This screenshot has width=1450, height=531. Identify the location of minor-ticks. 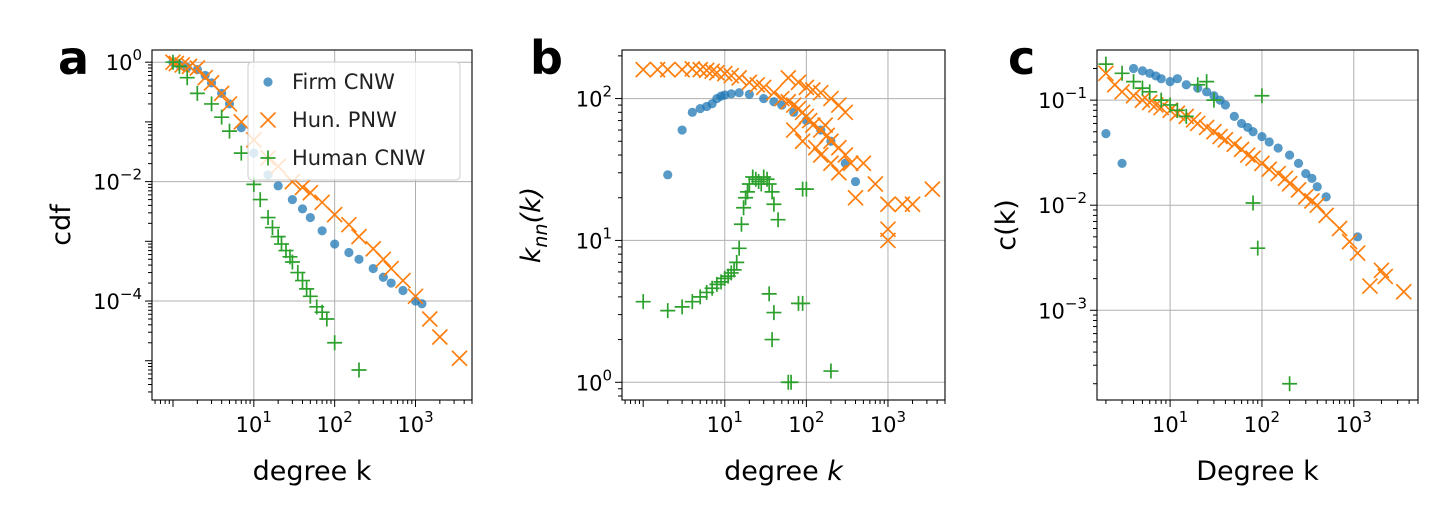
(309, 234).